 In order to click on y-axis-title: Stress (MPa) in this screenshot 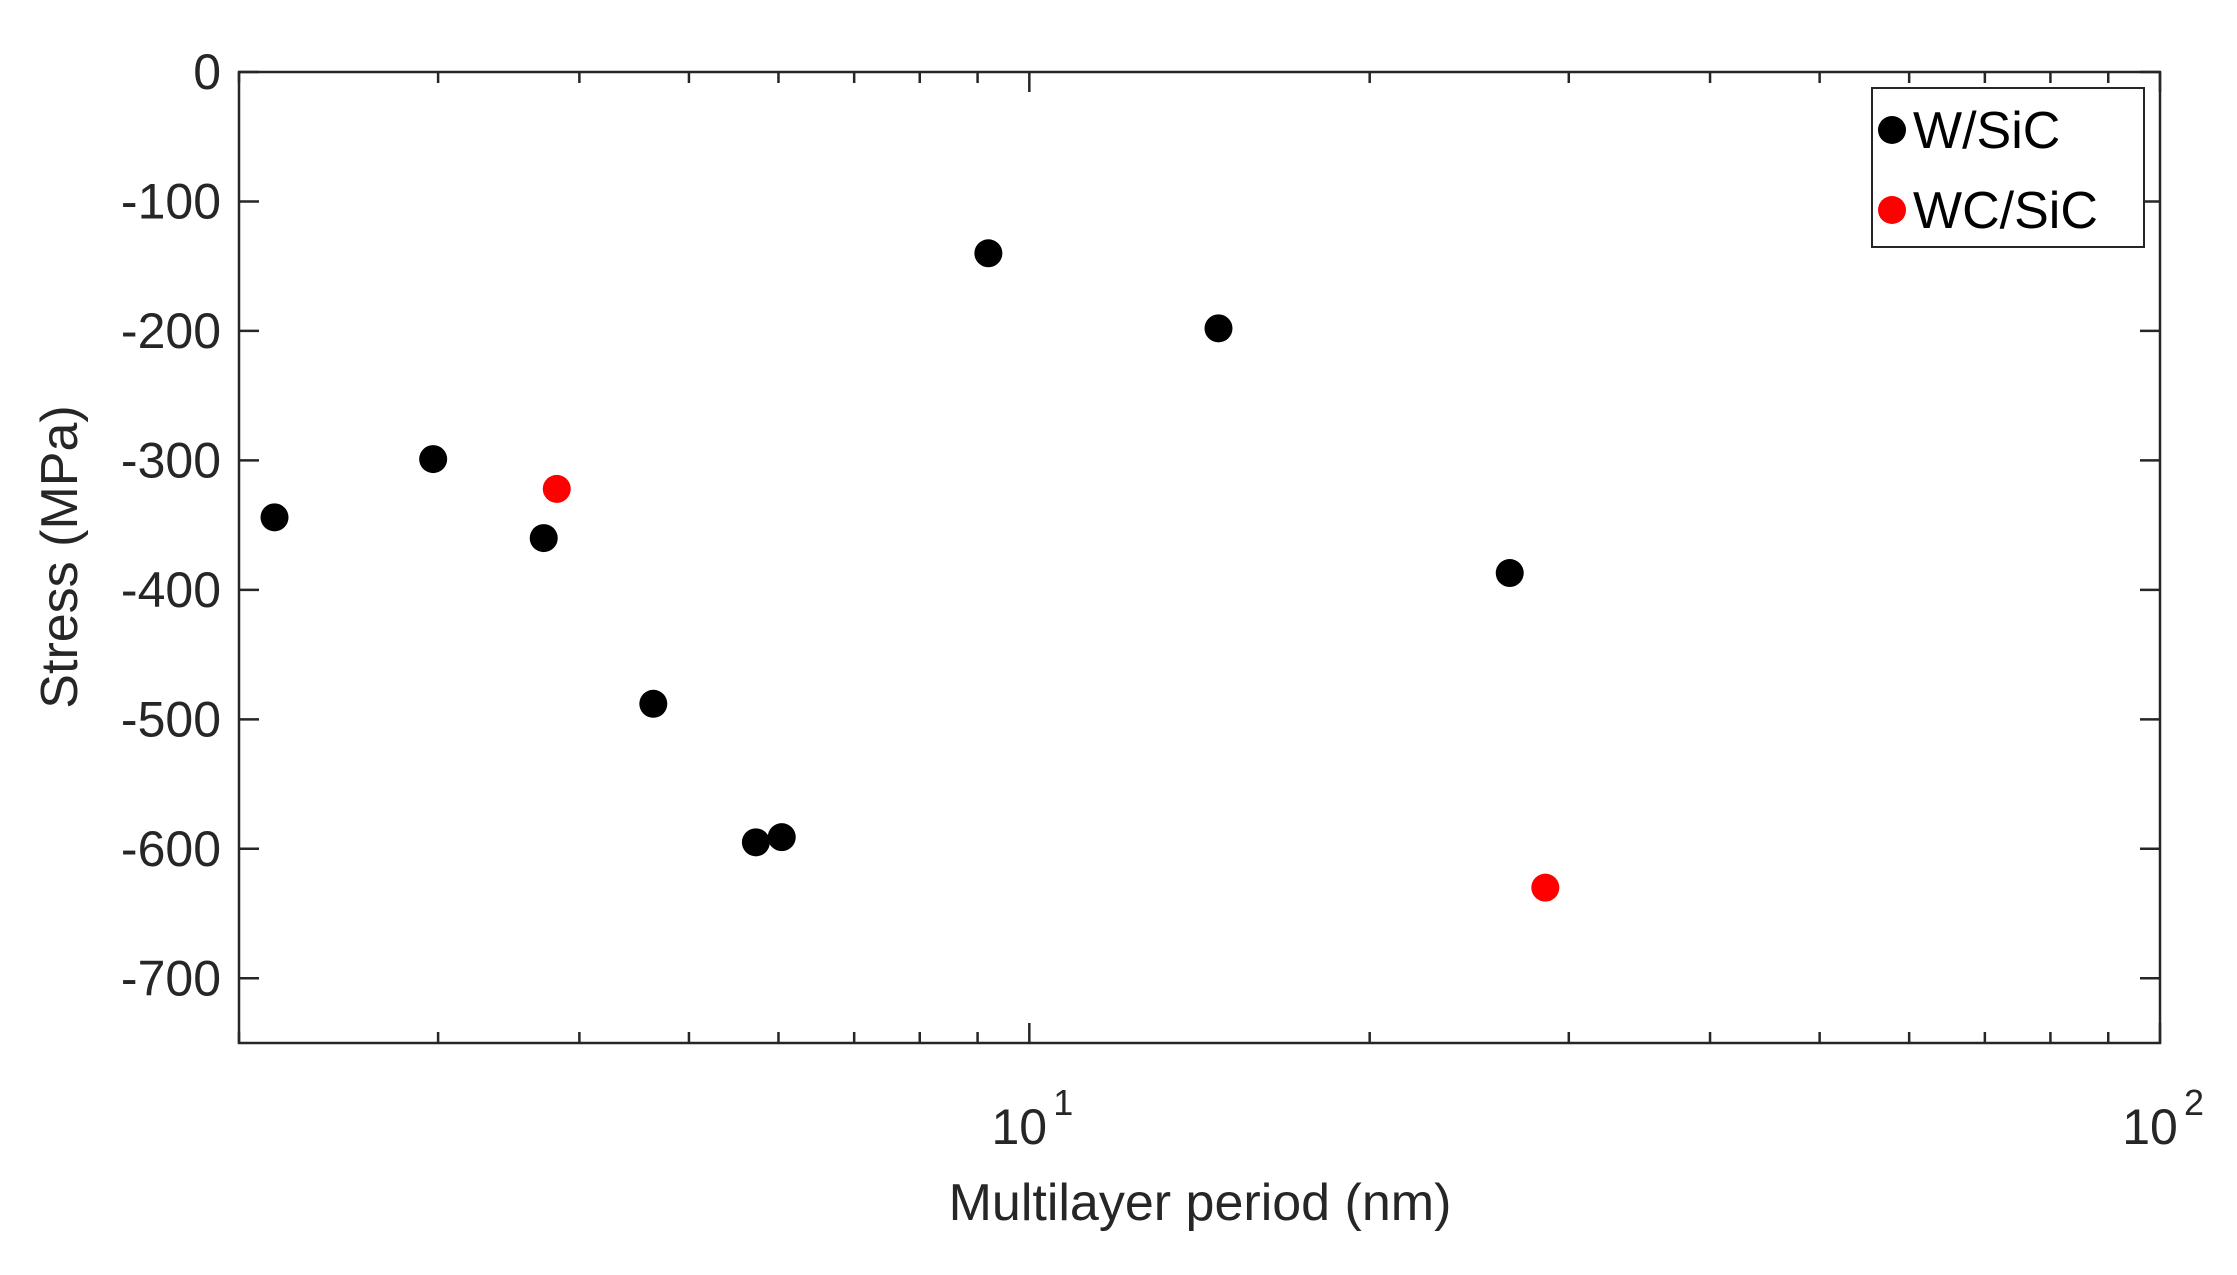, I will do `click(60, 556)`.